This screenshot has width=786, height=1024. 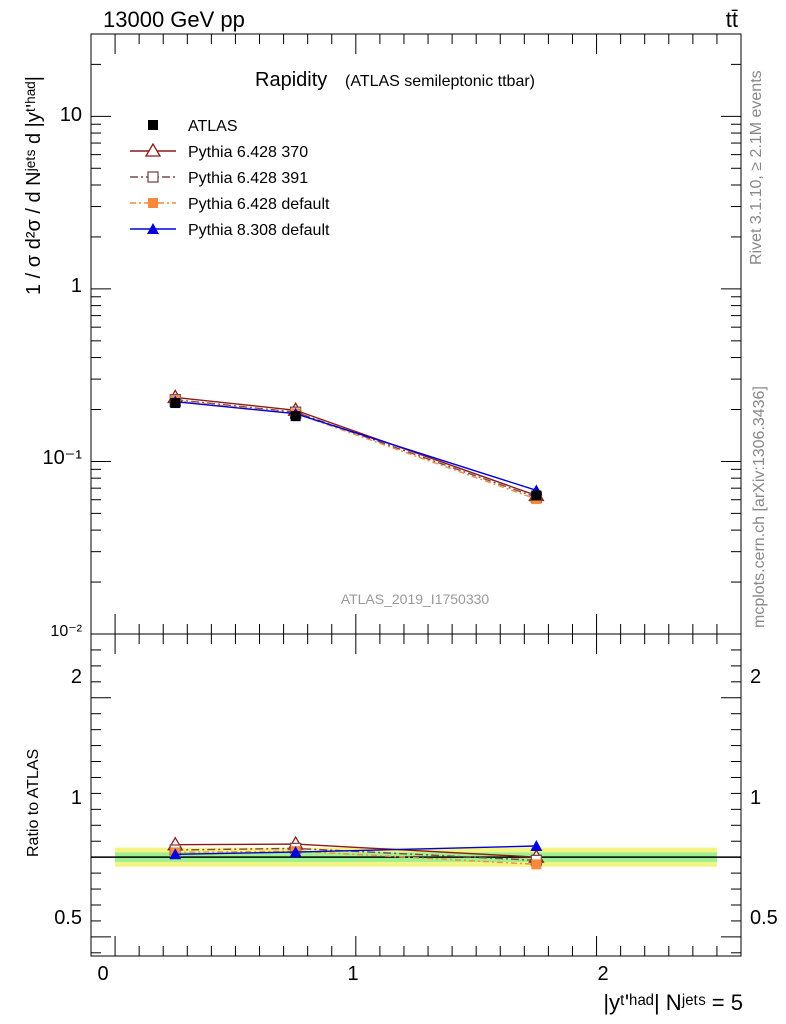 What do you see at coordinates (248, 178) in the screenshot?
I see `legend-label: Pythia 6.428 391` at bounding box center [248, 178].